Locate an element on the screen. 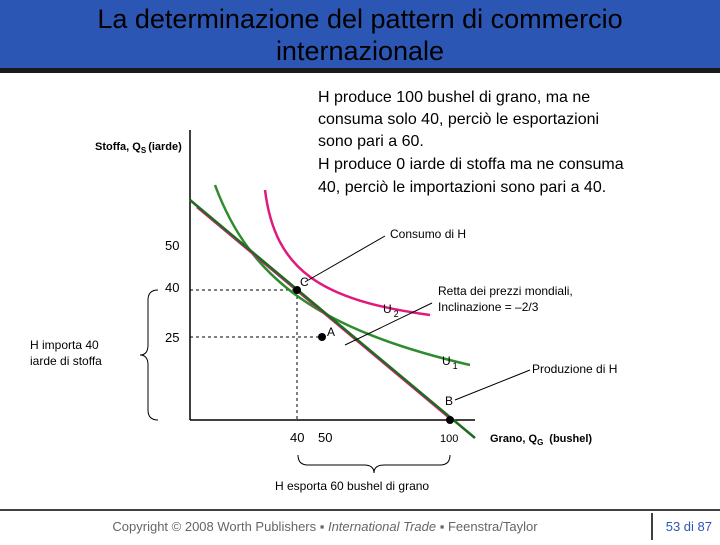 The height and width of the screenshot is (545, 720). callout: Inclinazione = –2/3 is located at coordinates (488, 307).